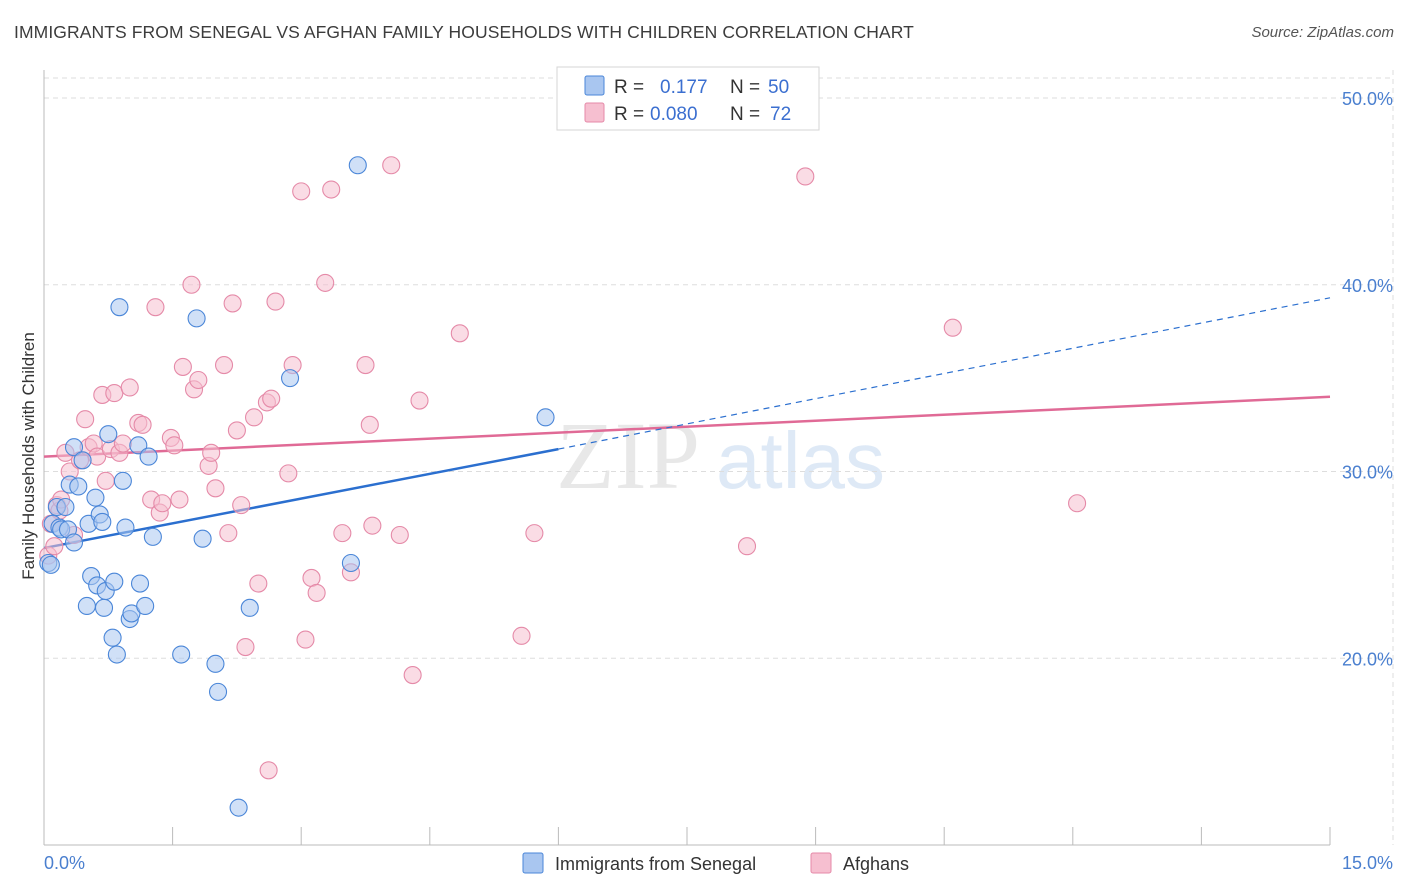 This screenshot has height=892, width=1406. I want to click on watermark-atlas: atlas, so click(800, 460).